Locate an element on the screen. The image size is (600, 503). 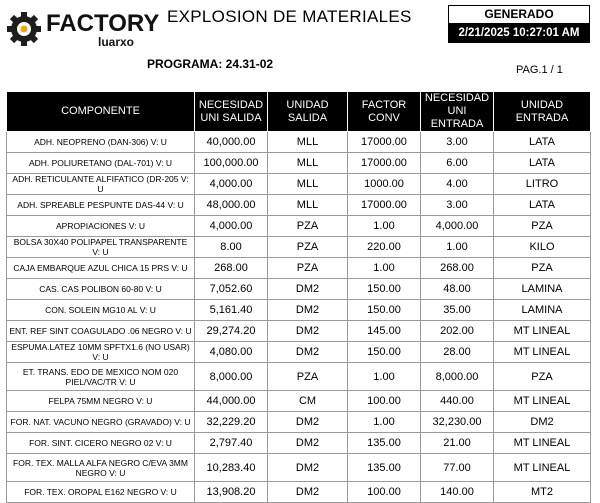
cell-componente: CAJA EMBARQUE AZUL CHICA 15 PRS V: U is located at coordinates (100, 268).